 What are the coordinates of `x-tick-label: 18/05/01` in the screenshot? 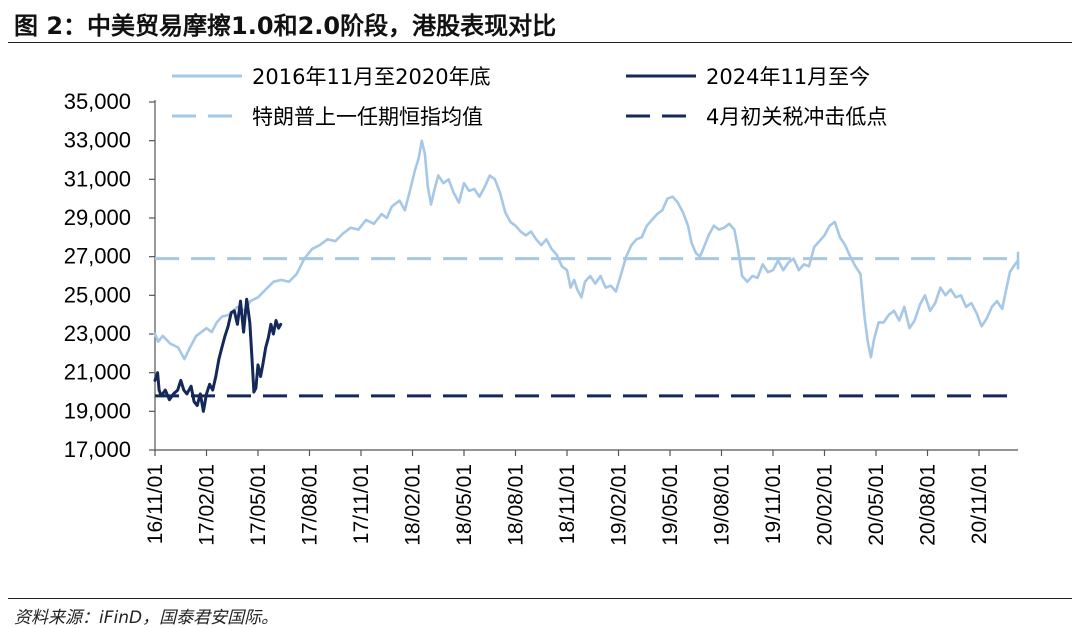 It's located at (464, 505).